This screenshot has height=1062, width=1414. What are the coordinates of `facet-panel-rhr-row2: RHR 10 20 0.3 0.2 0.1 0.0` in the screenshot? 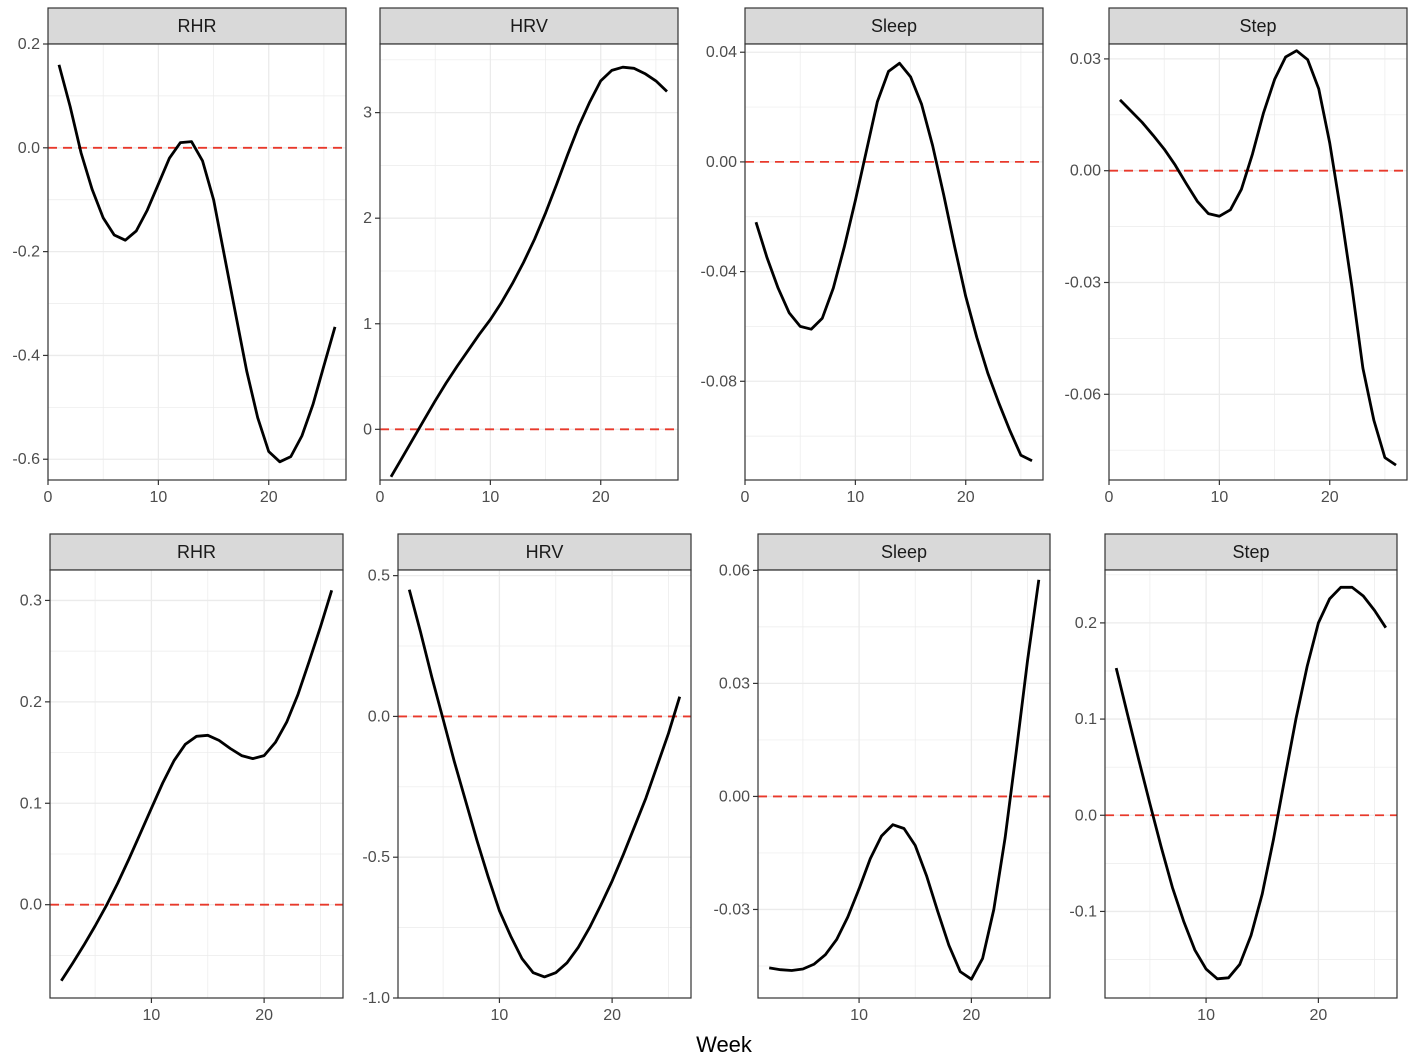 It's located at (182, 778).